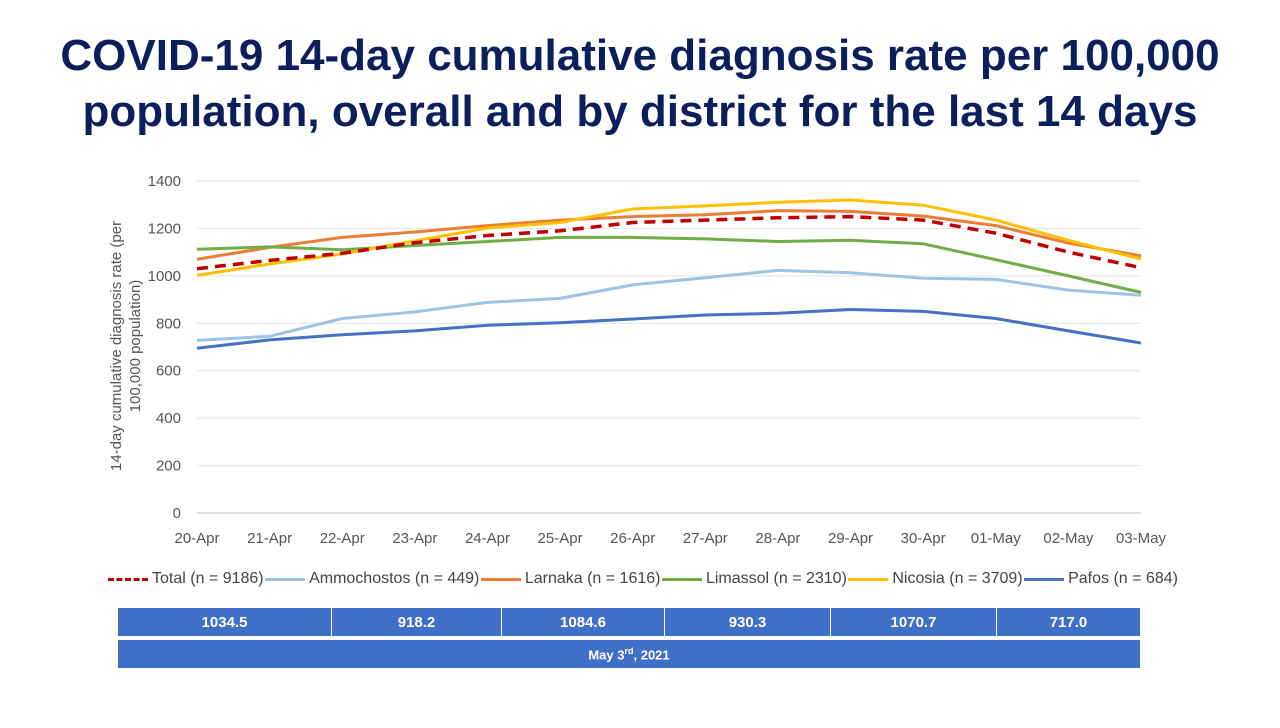 This screenshot has width=1280, height=728. I want to click on series-line-total, so click(669, 242).